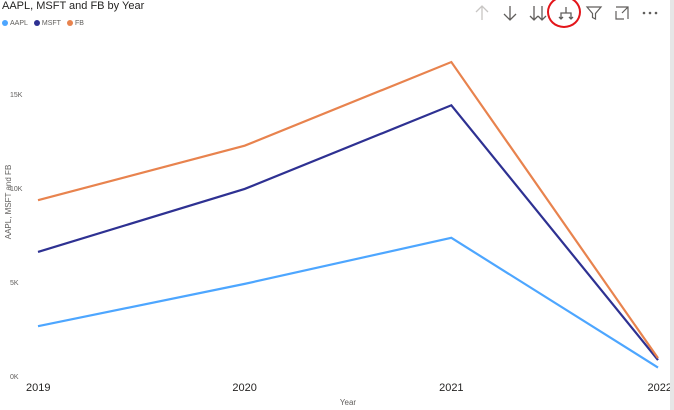 This screenshot has width=674, height=410. Describe the element at coordinates (51, 23) in the screenshot. I see `legend-label: MSFT` at that location.